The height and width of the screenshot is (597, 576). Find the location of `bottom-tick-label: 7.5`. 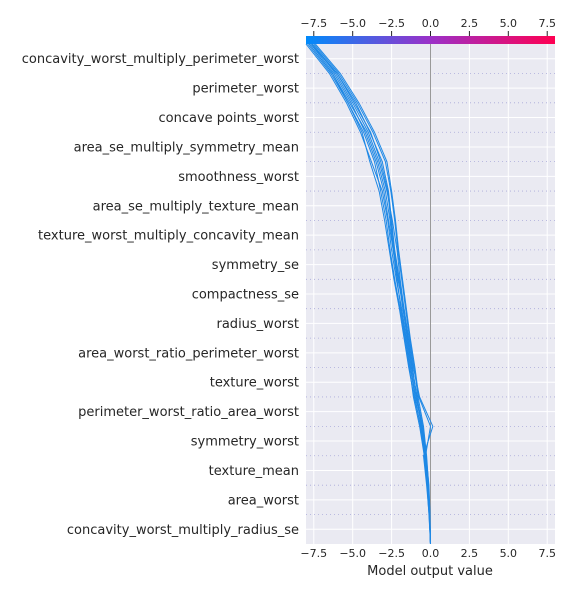

bottom-tick-label: 7.5 is located at coordinates (547, 553).